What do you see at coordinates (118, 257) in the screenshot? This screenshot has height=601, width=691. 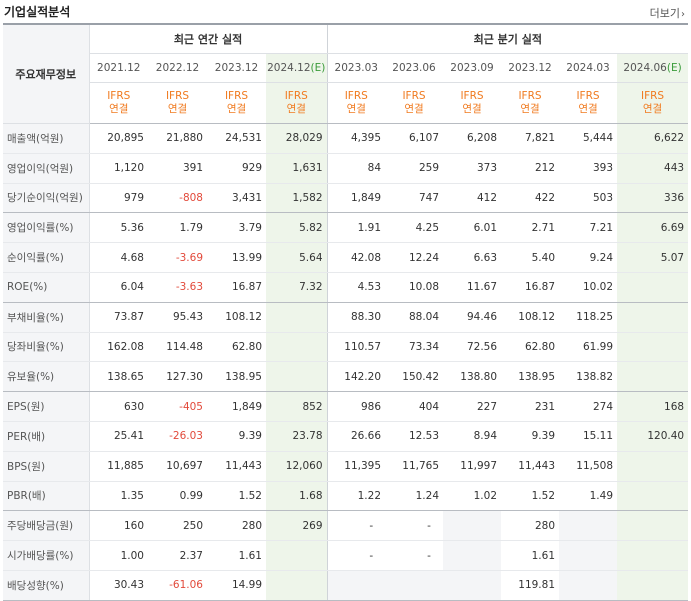 I see `table-cell: 4.68` at bounding box center [118, 257].